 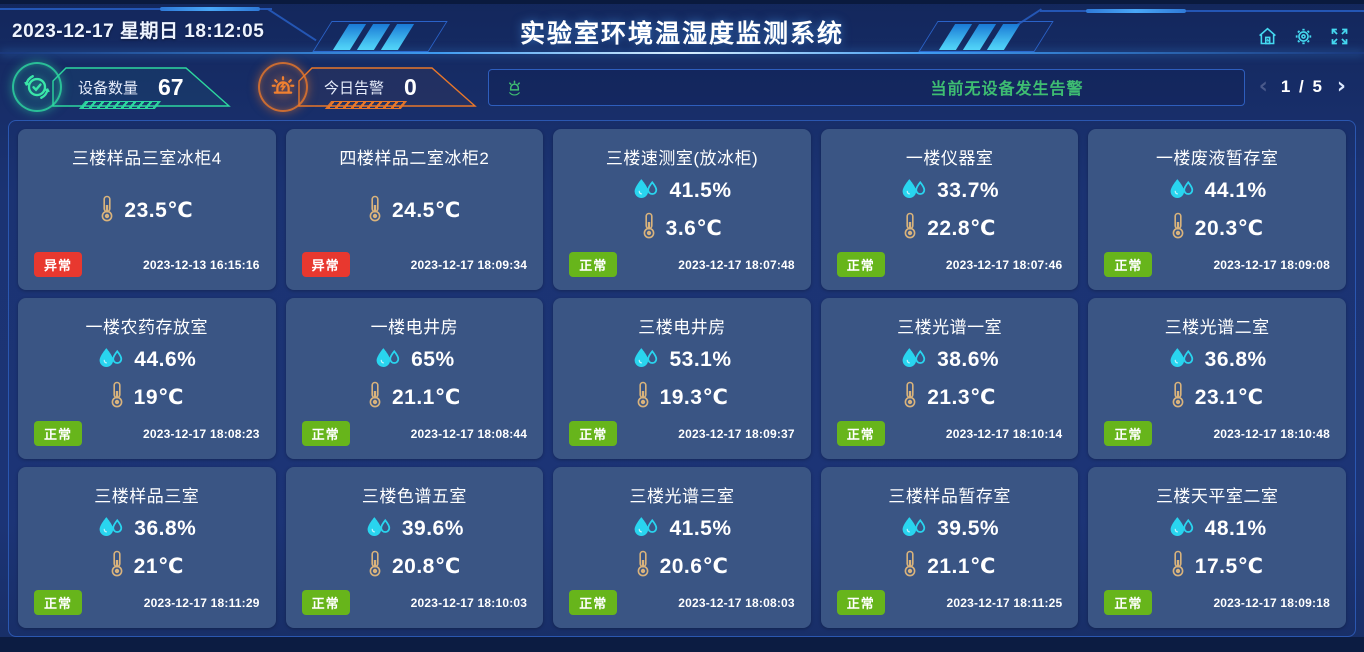 What do you see at coordinates (682, 433) in the screenshot?
I see `card-footer: 正常 2023-12-17 18:09:37` at bounding box center [682, 433].